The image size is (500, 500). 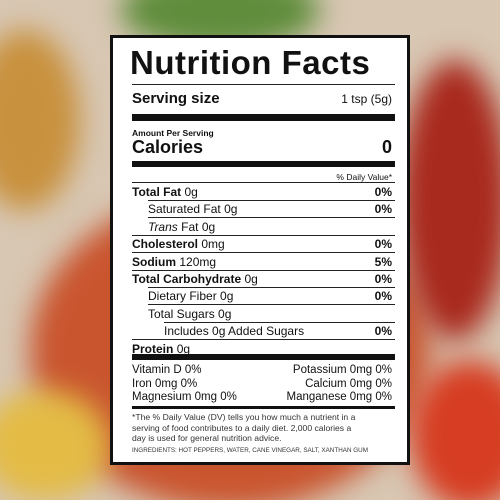 What do you see at coordinates (168, 147) in the screenshot?
I see `calories-label: Calories` at bounding box center [168, 147].